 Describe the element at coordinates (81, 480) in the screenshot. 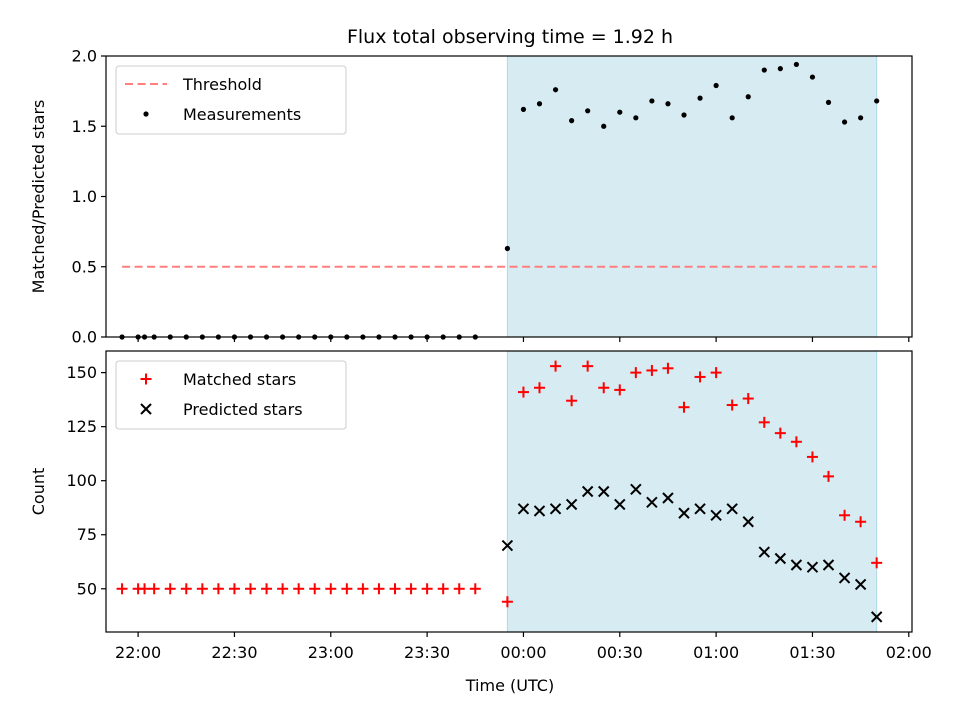

I see `y-tick-label-bottom-2: 100` at that location.